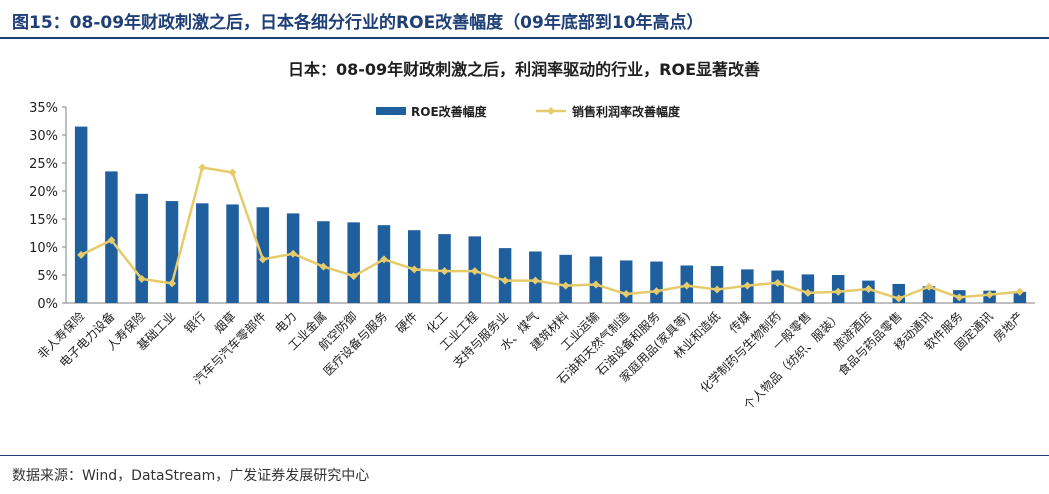  I want to click on y-tick-label: 15%, so click(43, 220).